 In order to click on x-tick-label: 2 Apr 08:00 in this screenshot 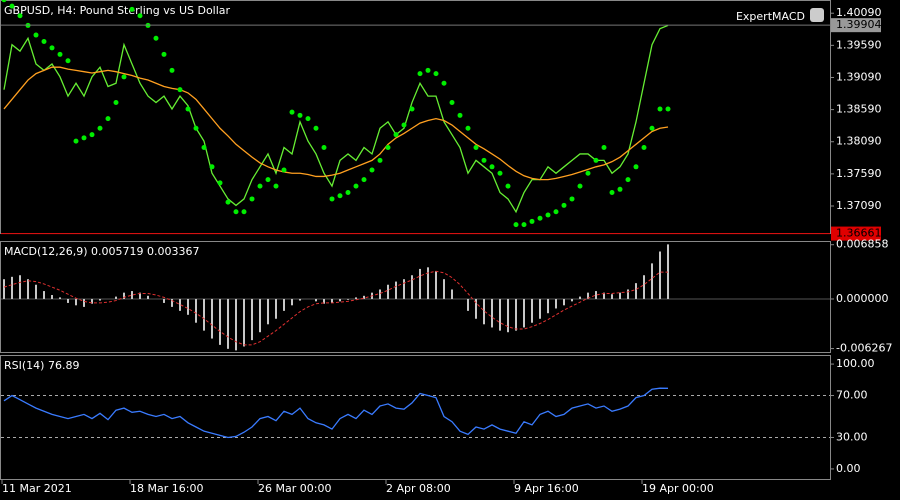, I will do `click(418, 488)`.